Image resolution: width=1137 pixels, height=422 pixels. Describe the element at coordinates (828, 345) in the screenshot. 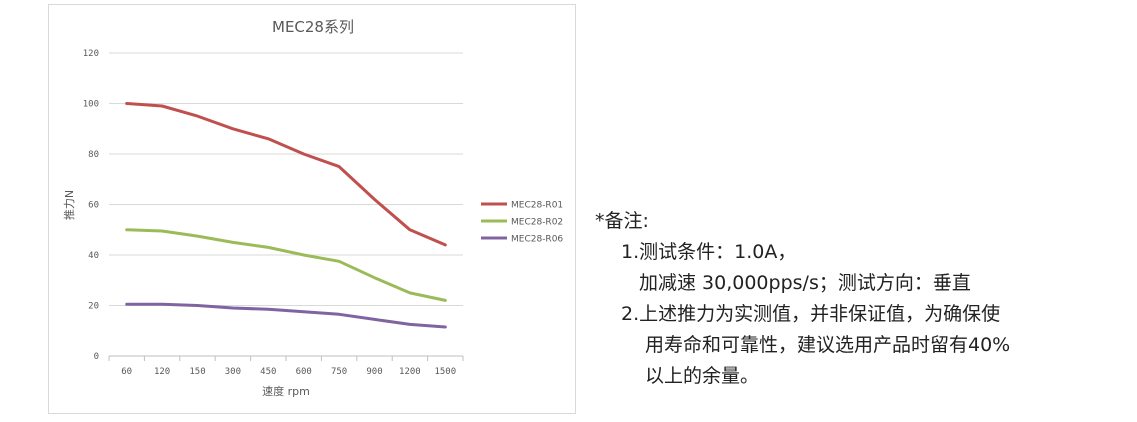

I see `notes-line-4: 用寿命和可靠性，建议选用产品时留有40%` at that location.